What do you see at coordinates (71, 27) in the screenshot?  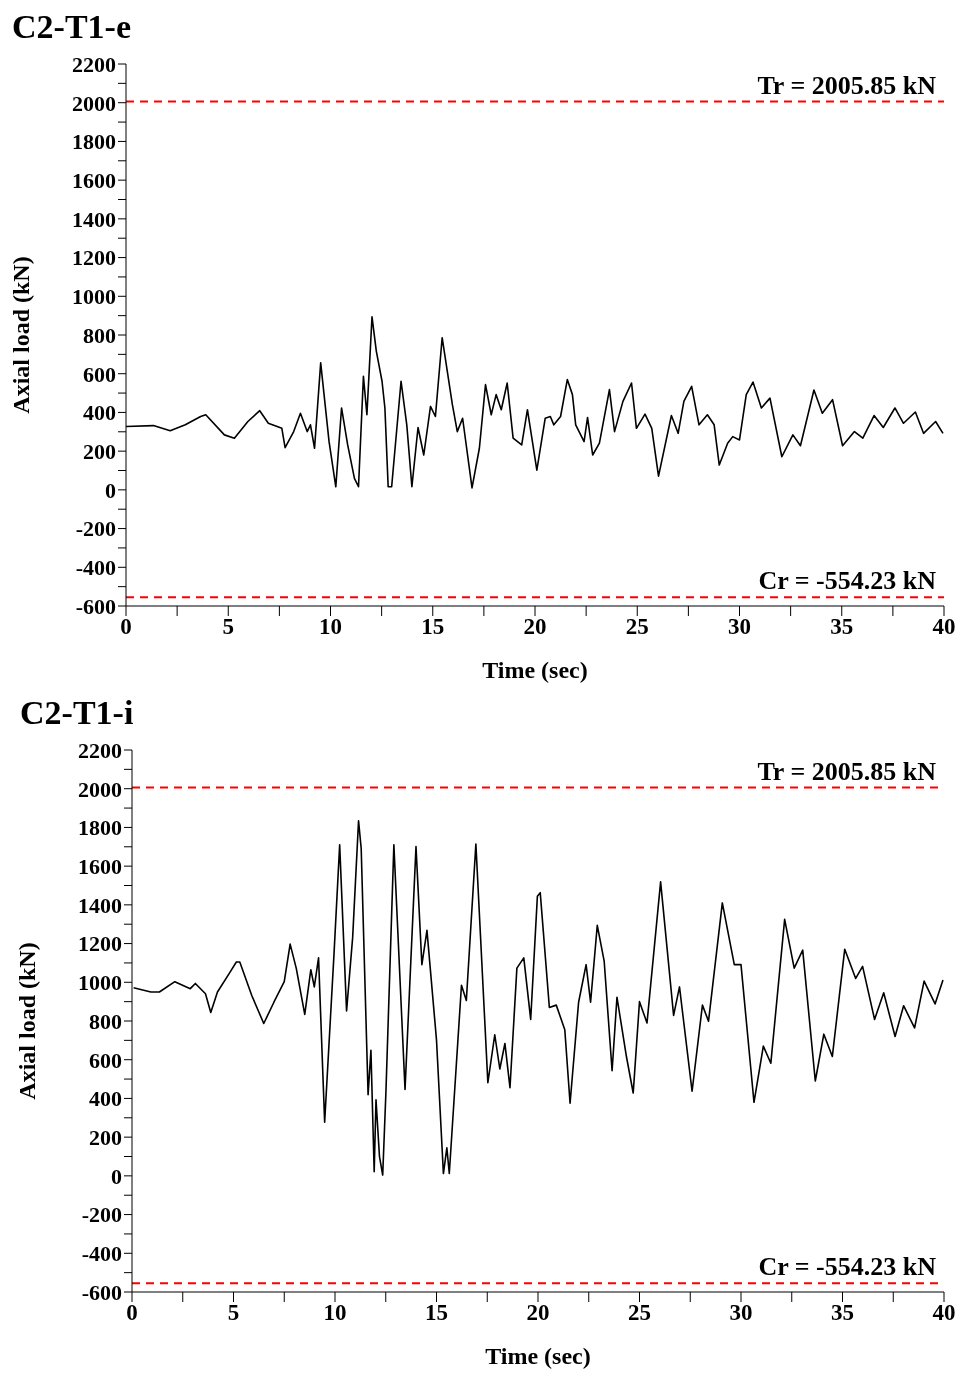 I see `chart-title: C2-T1-e` at bounding box center [71, 27].